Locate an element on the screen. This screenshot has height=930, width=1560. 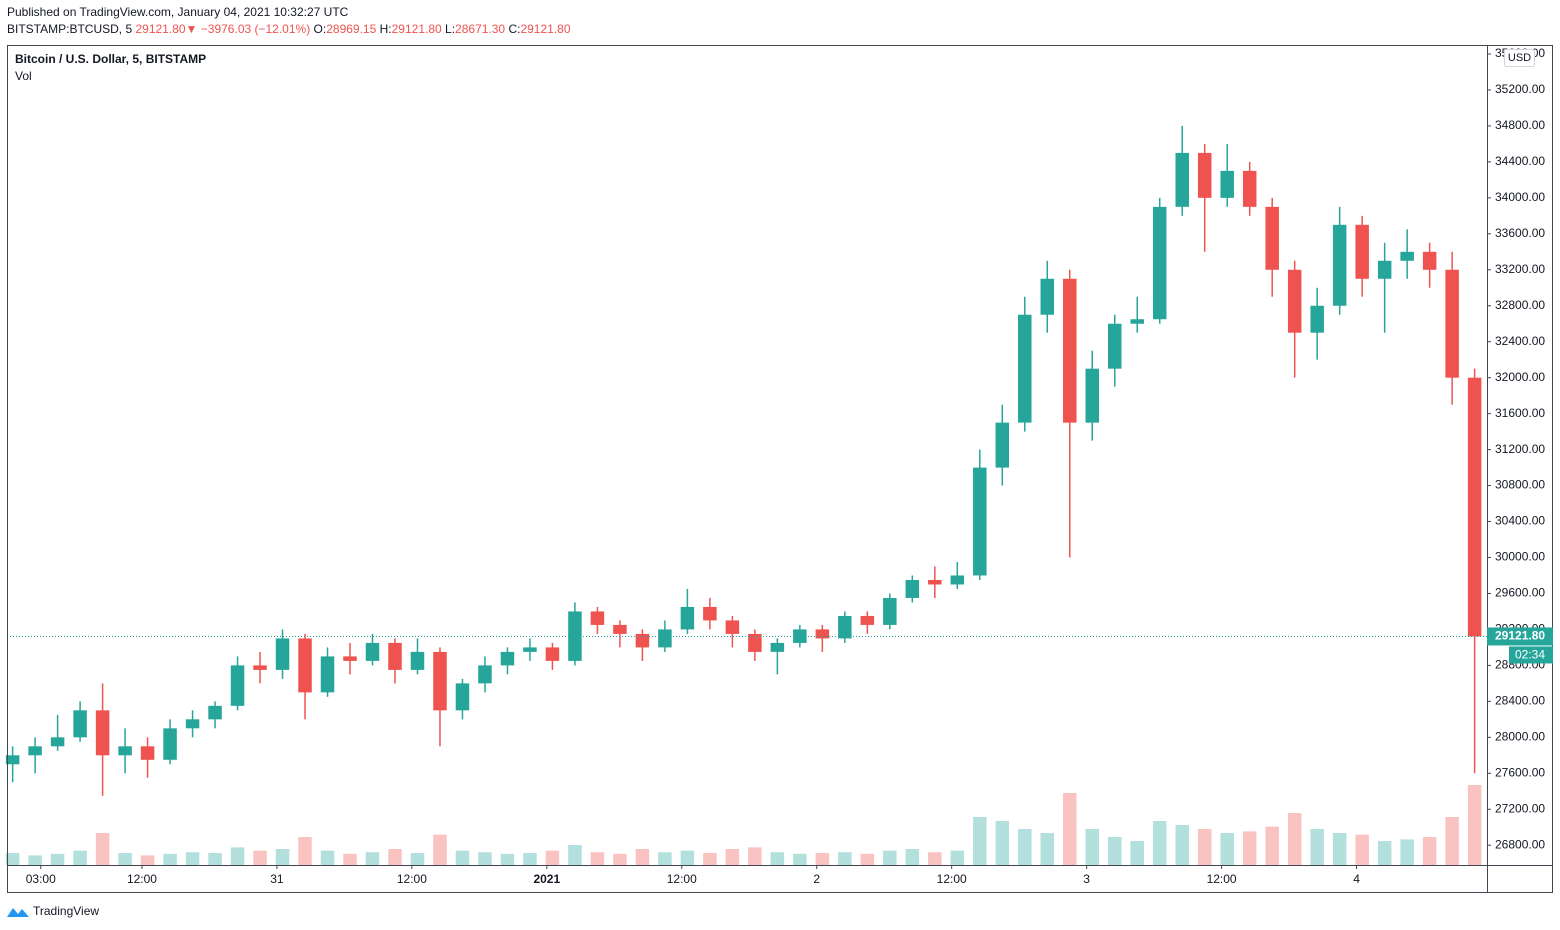
brand: TradingView is located at coordinates (66, 911).